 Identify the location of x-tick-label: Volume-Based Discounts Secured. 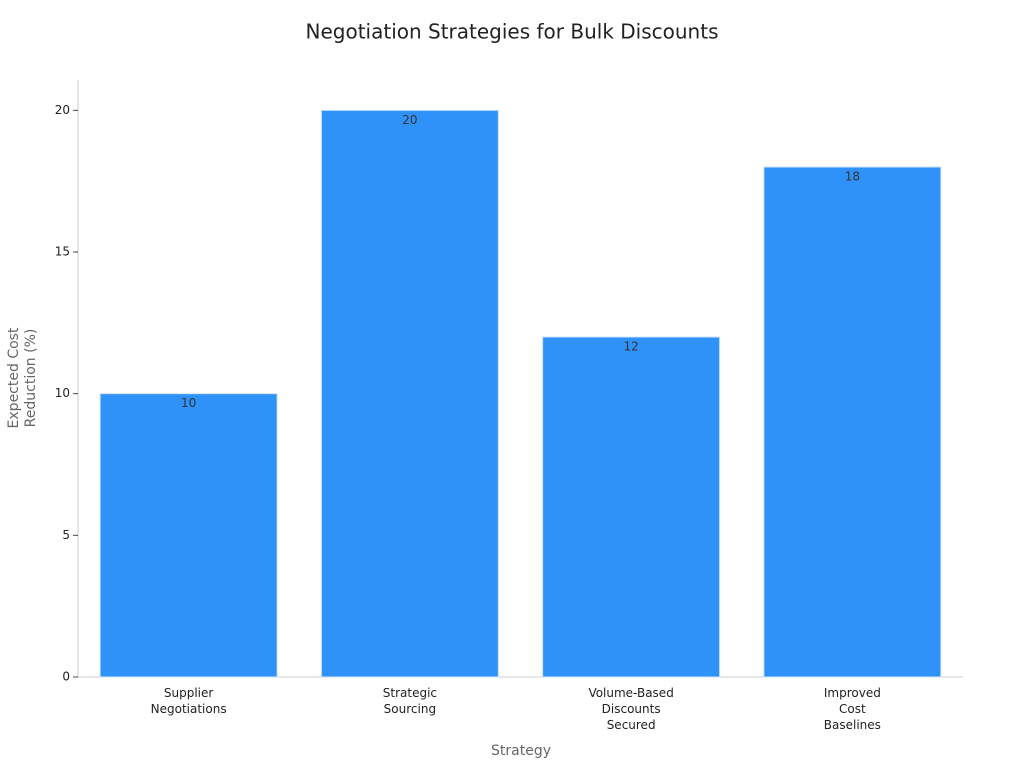
(630, 709).